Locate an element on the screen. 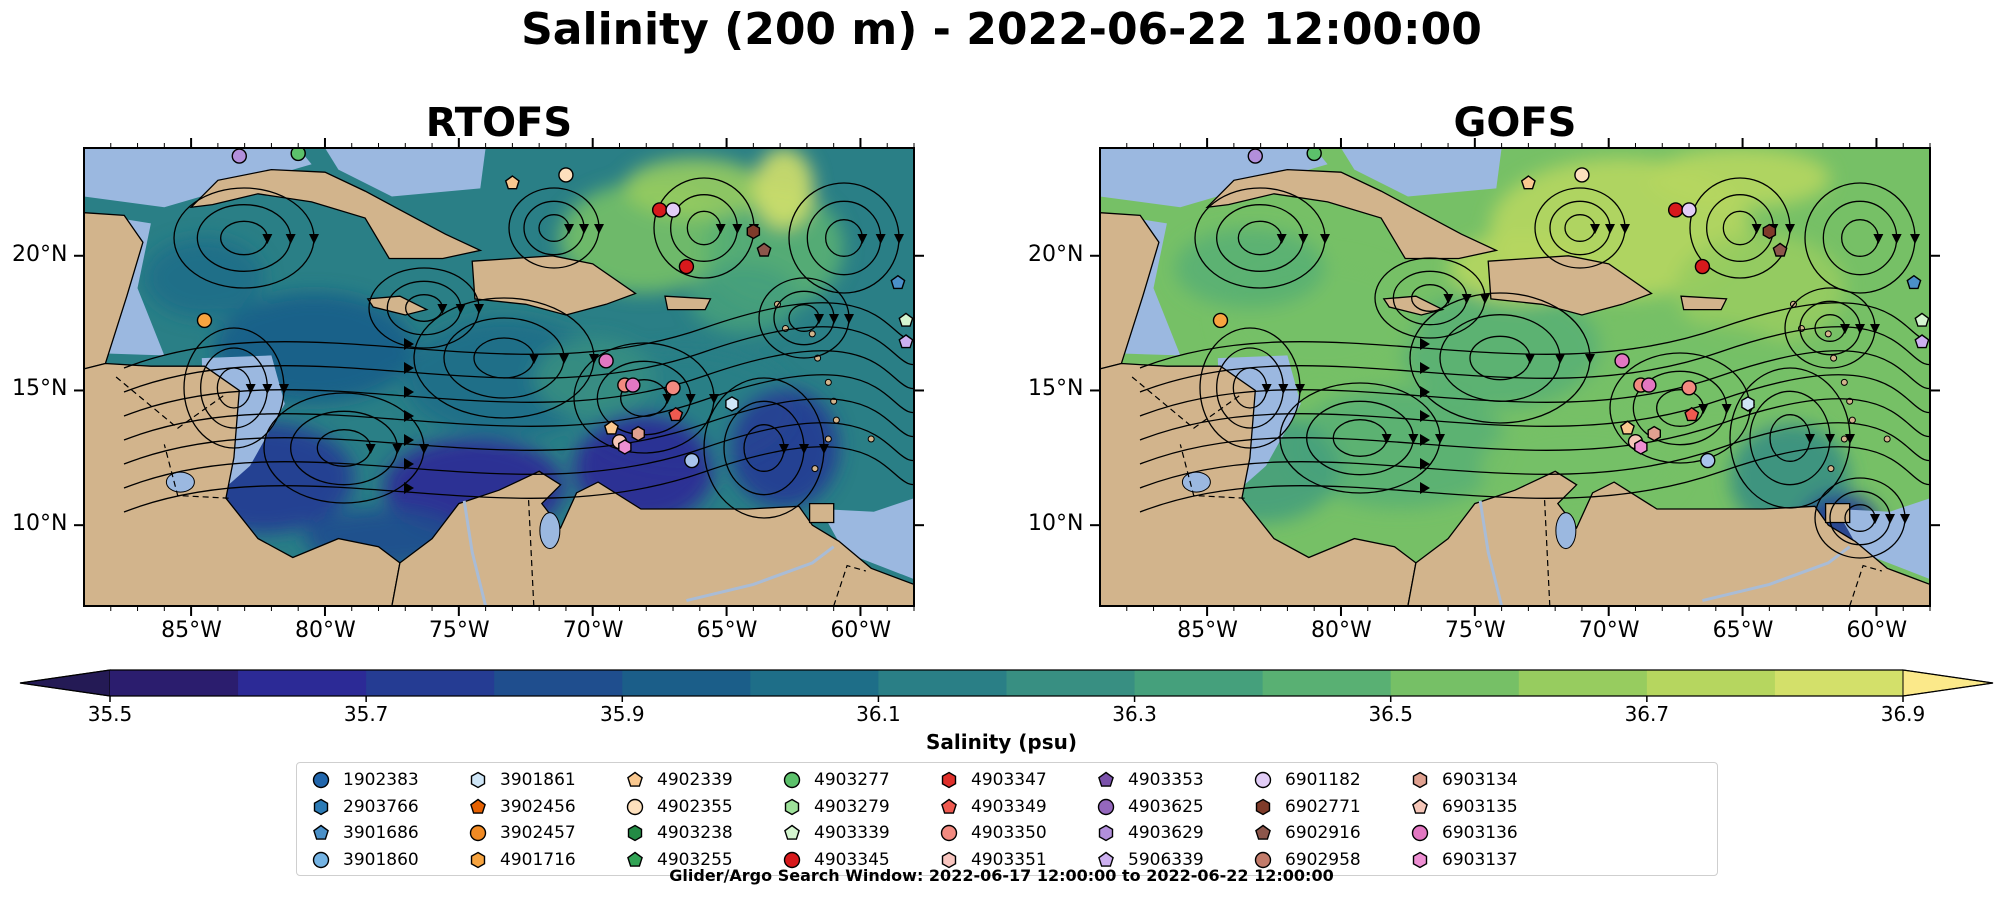 The height and width of the screenshot is (897, 2003). legend-label: 4903347 is located at coordinates (1009, 780).